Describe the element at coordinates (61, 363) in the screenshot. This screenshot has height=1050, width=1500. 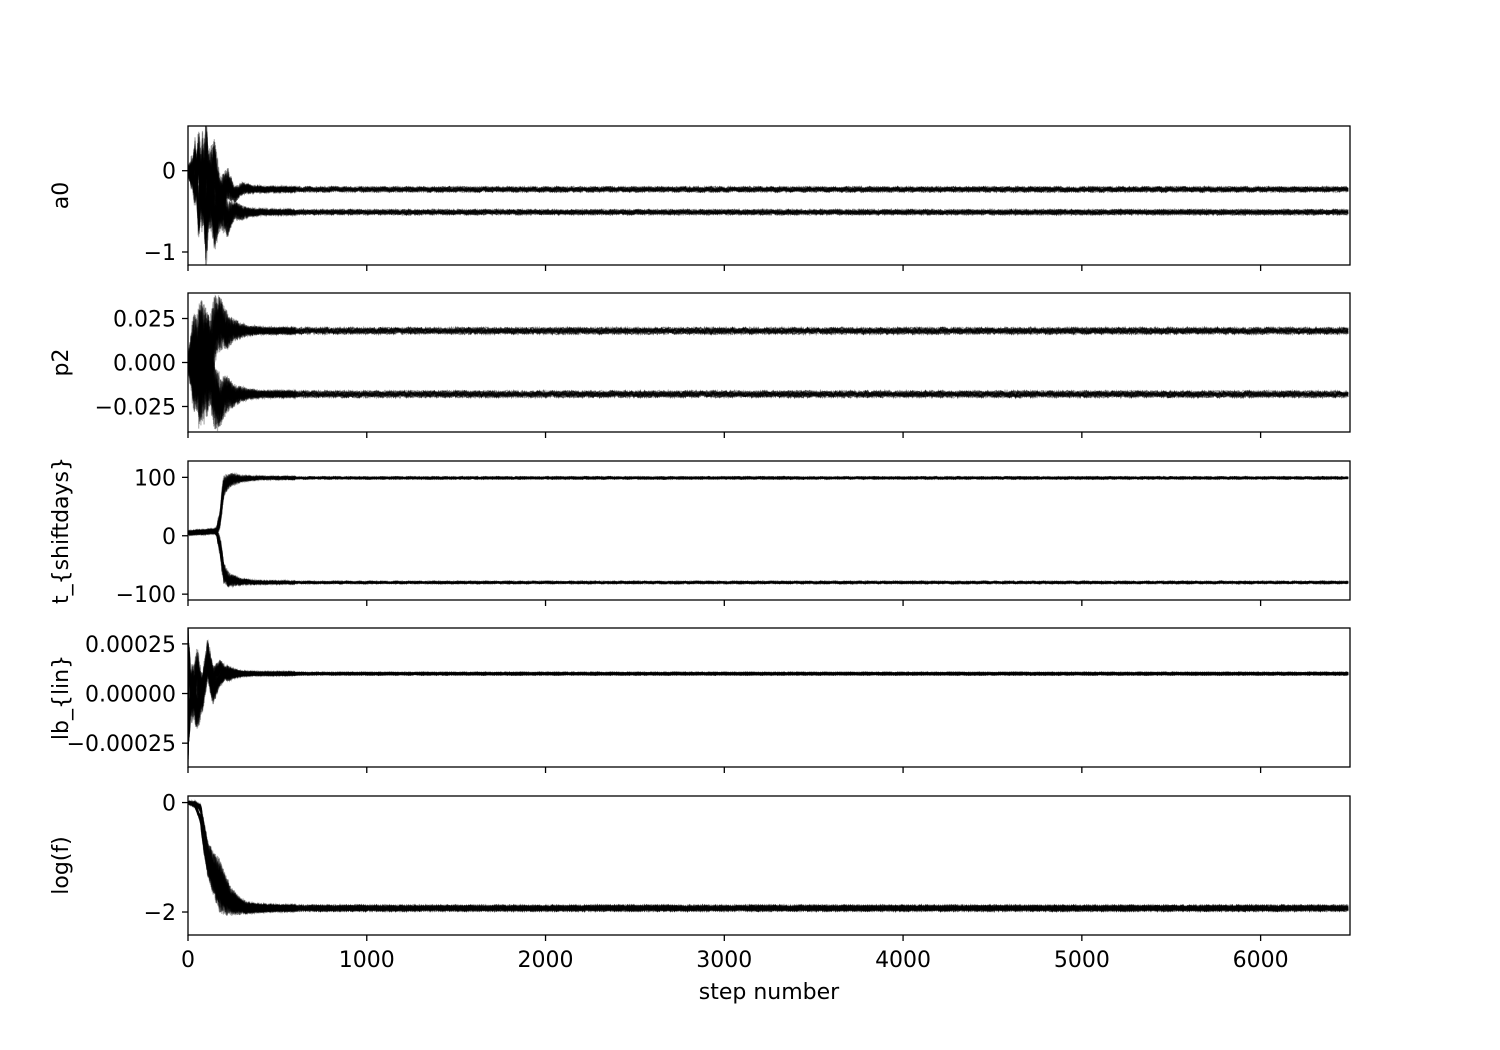
I see `y-axis-label: p2` at that location.